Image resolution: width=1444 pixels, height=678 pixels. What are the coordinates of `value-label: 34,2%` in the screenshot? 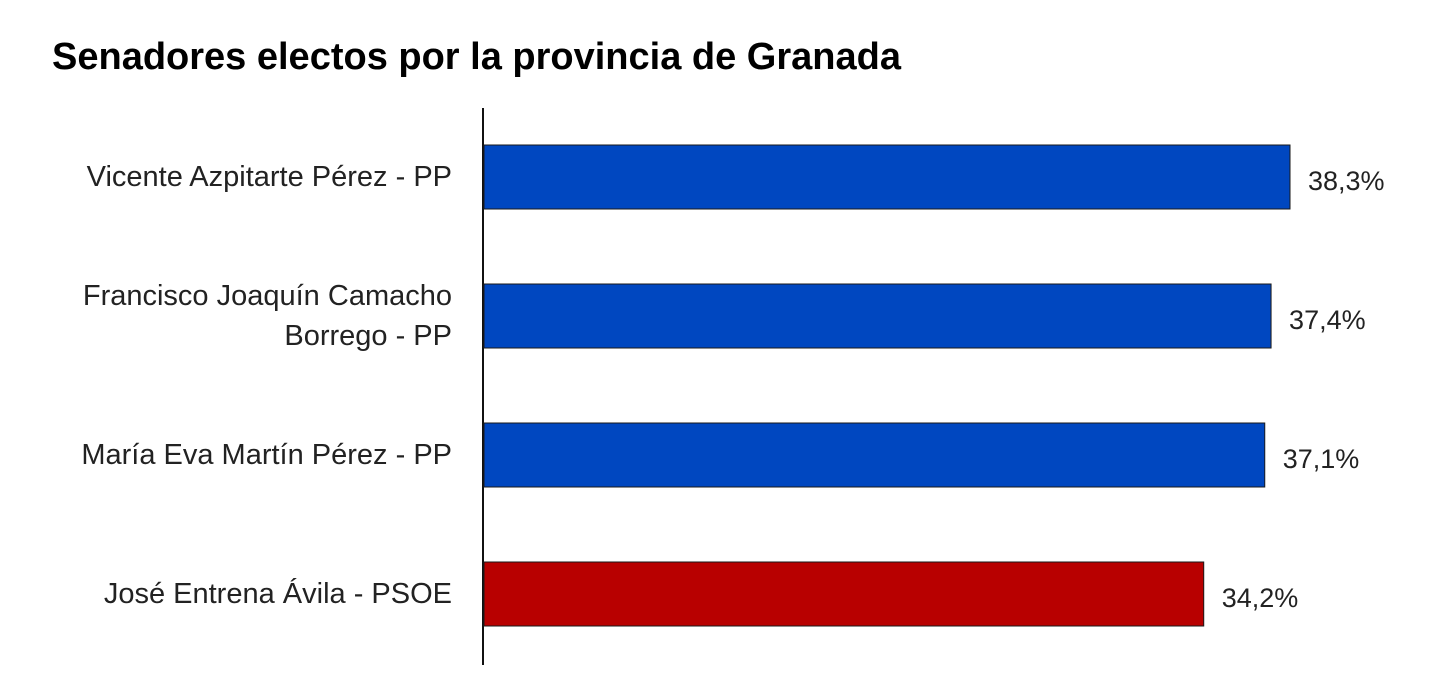 It's located at (1260, 598).